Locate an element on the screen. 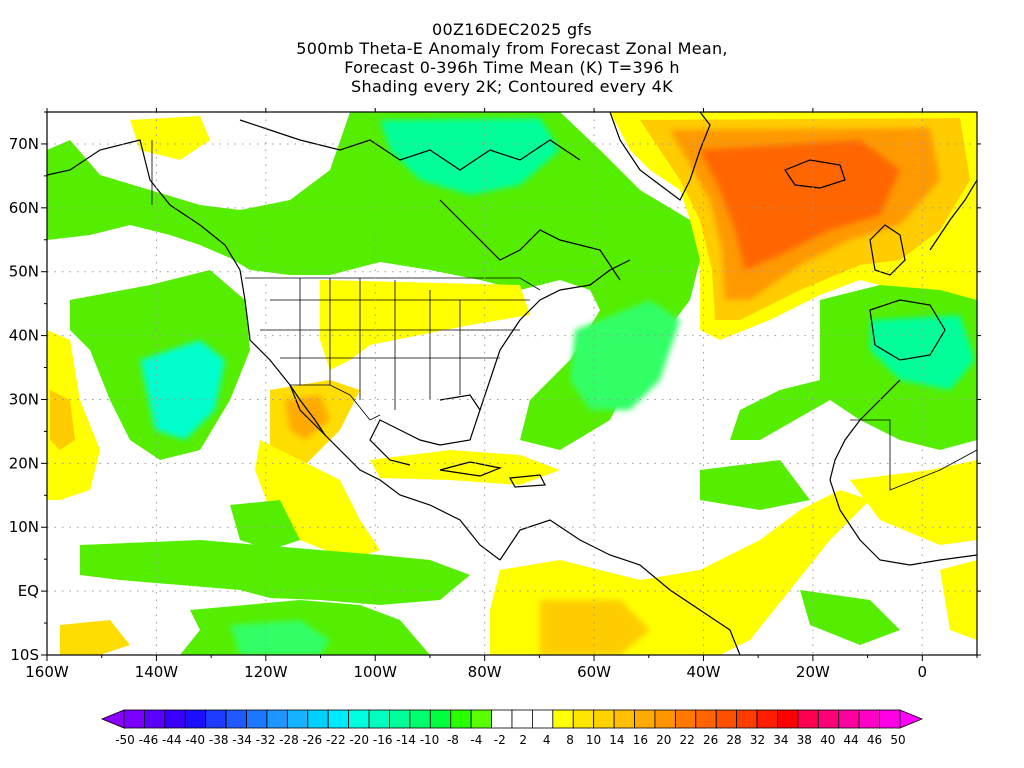 The height and width of the screenshot is (768, 1024). coast-arctic-islands is located at coordinates (410, 145).